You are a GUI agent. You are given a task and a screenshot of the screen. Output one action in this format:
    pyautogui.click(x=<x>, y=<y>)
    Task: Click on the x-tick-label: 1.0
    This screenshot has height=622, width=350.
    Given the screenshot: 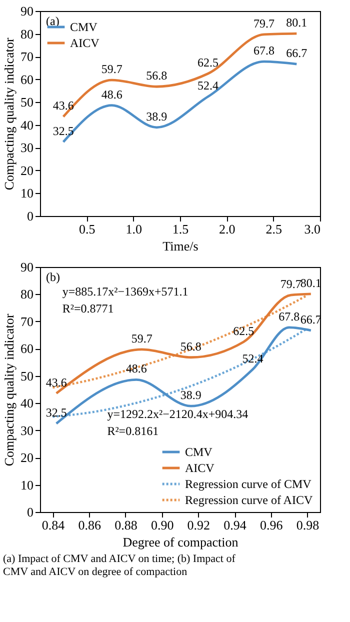 What is the action you would take?
    pyautogui.click(x=134, y=229)
    